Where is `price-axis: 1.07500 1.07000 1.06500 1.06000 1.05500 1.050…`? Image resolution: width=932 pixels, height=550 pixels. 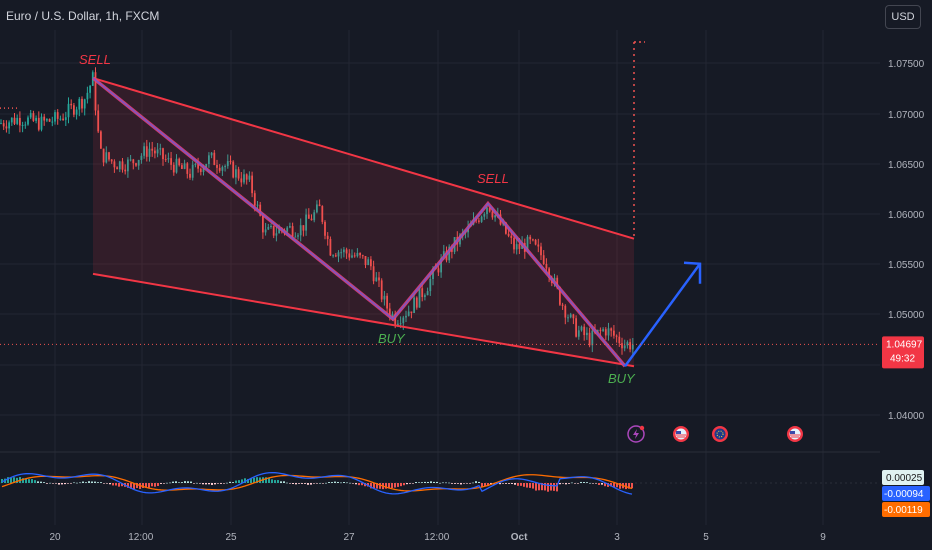
price-axis: 1.07500 1.07000 1.06500 1.06000 1.05500 1.050… is located at coordinates (906, 288).